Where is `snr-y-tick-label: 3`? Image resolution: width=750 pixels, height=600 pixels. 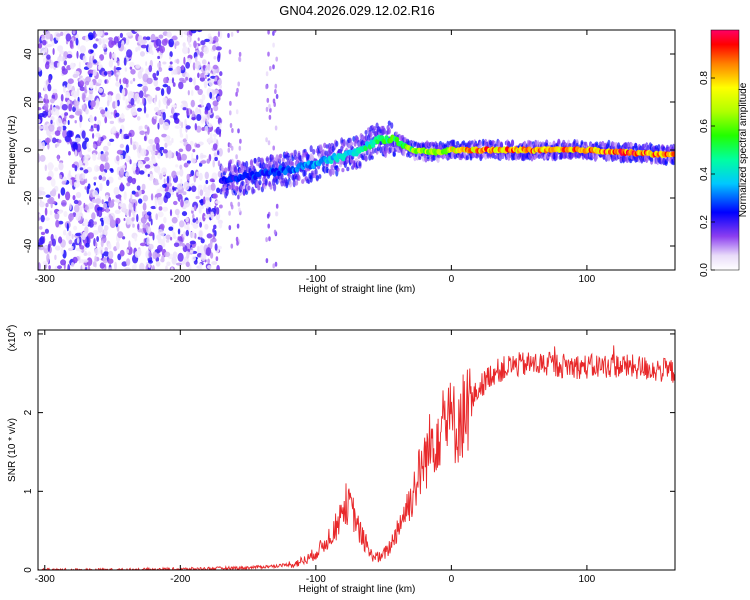
snr-y-tick-label: 3 is located at coordinates (28, 334).